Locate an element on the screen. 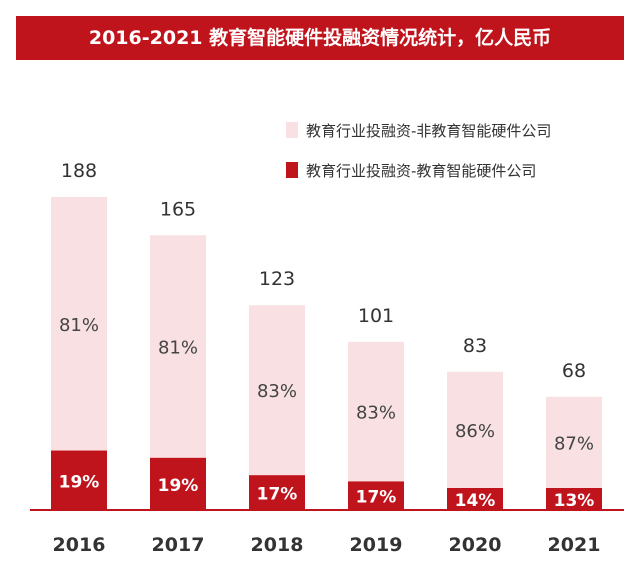  total-label: 123 is located at coordinates (277, 279).